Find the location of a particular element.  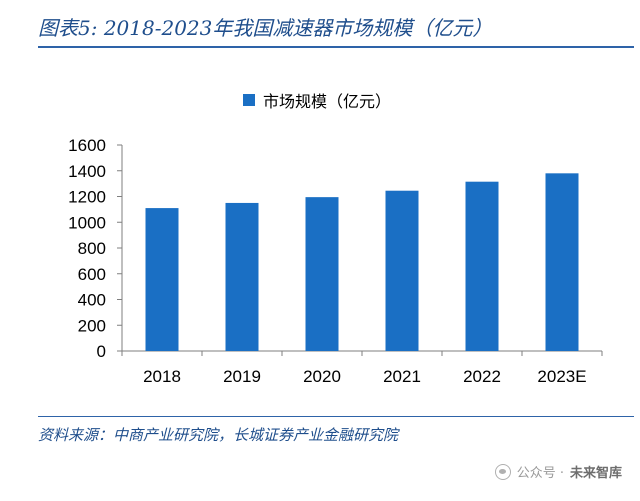

x-tick-label: 2023E is located at coordinates (561, 376).